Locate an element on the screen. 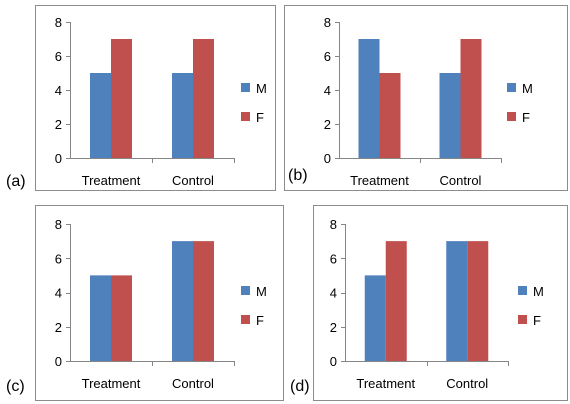 The image size is (570, 404). panel-label: (b) is located at coordinates (298, 175).